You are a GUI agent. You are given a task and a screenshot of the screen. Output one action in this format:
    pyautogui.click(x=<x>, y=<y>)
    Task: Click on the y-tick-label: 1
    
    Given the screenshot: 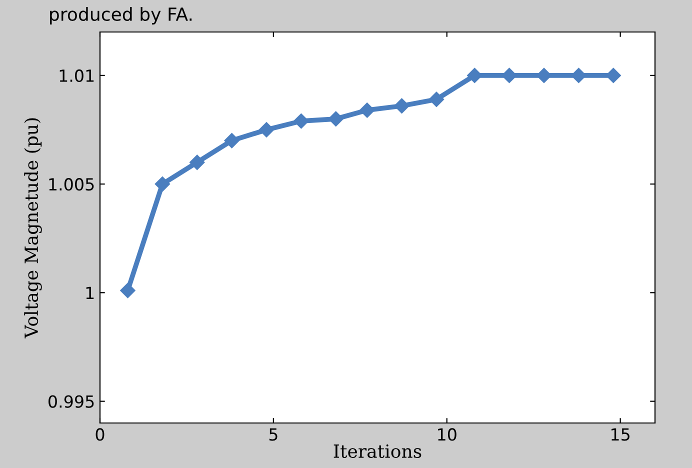 What is the action you would take?
    pyautogui.click(x=90, y=292)
    